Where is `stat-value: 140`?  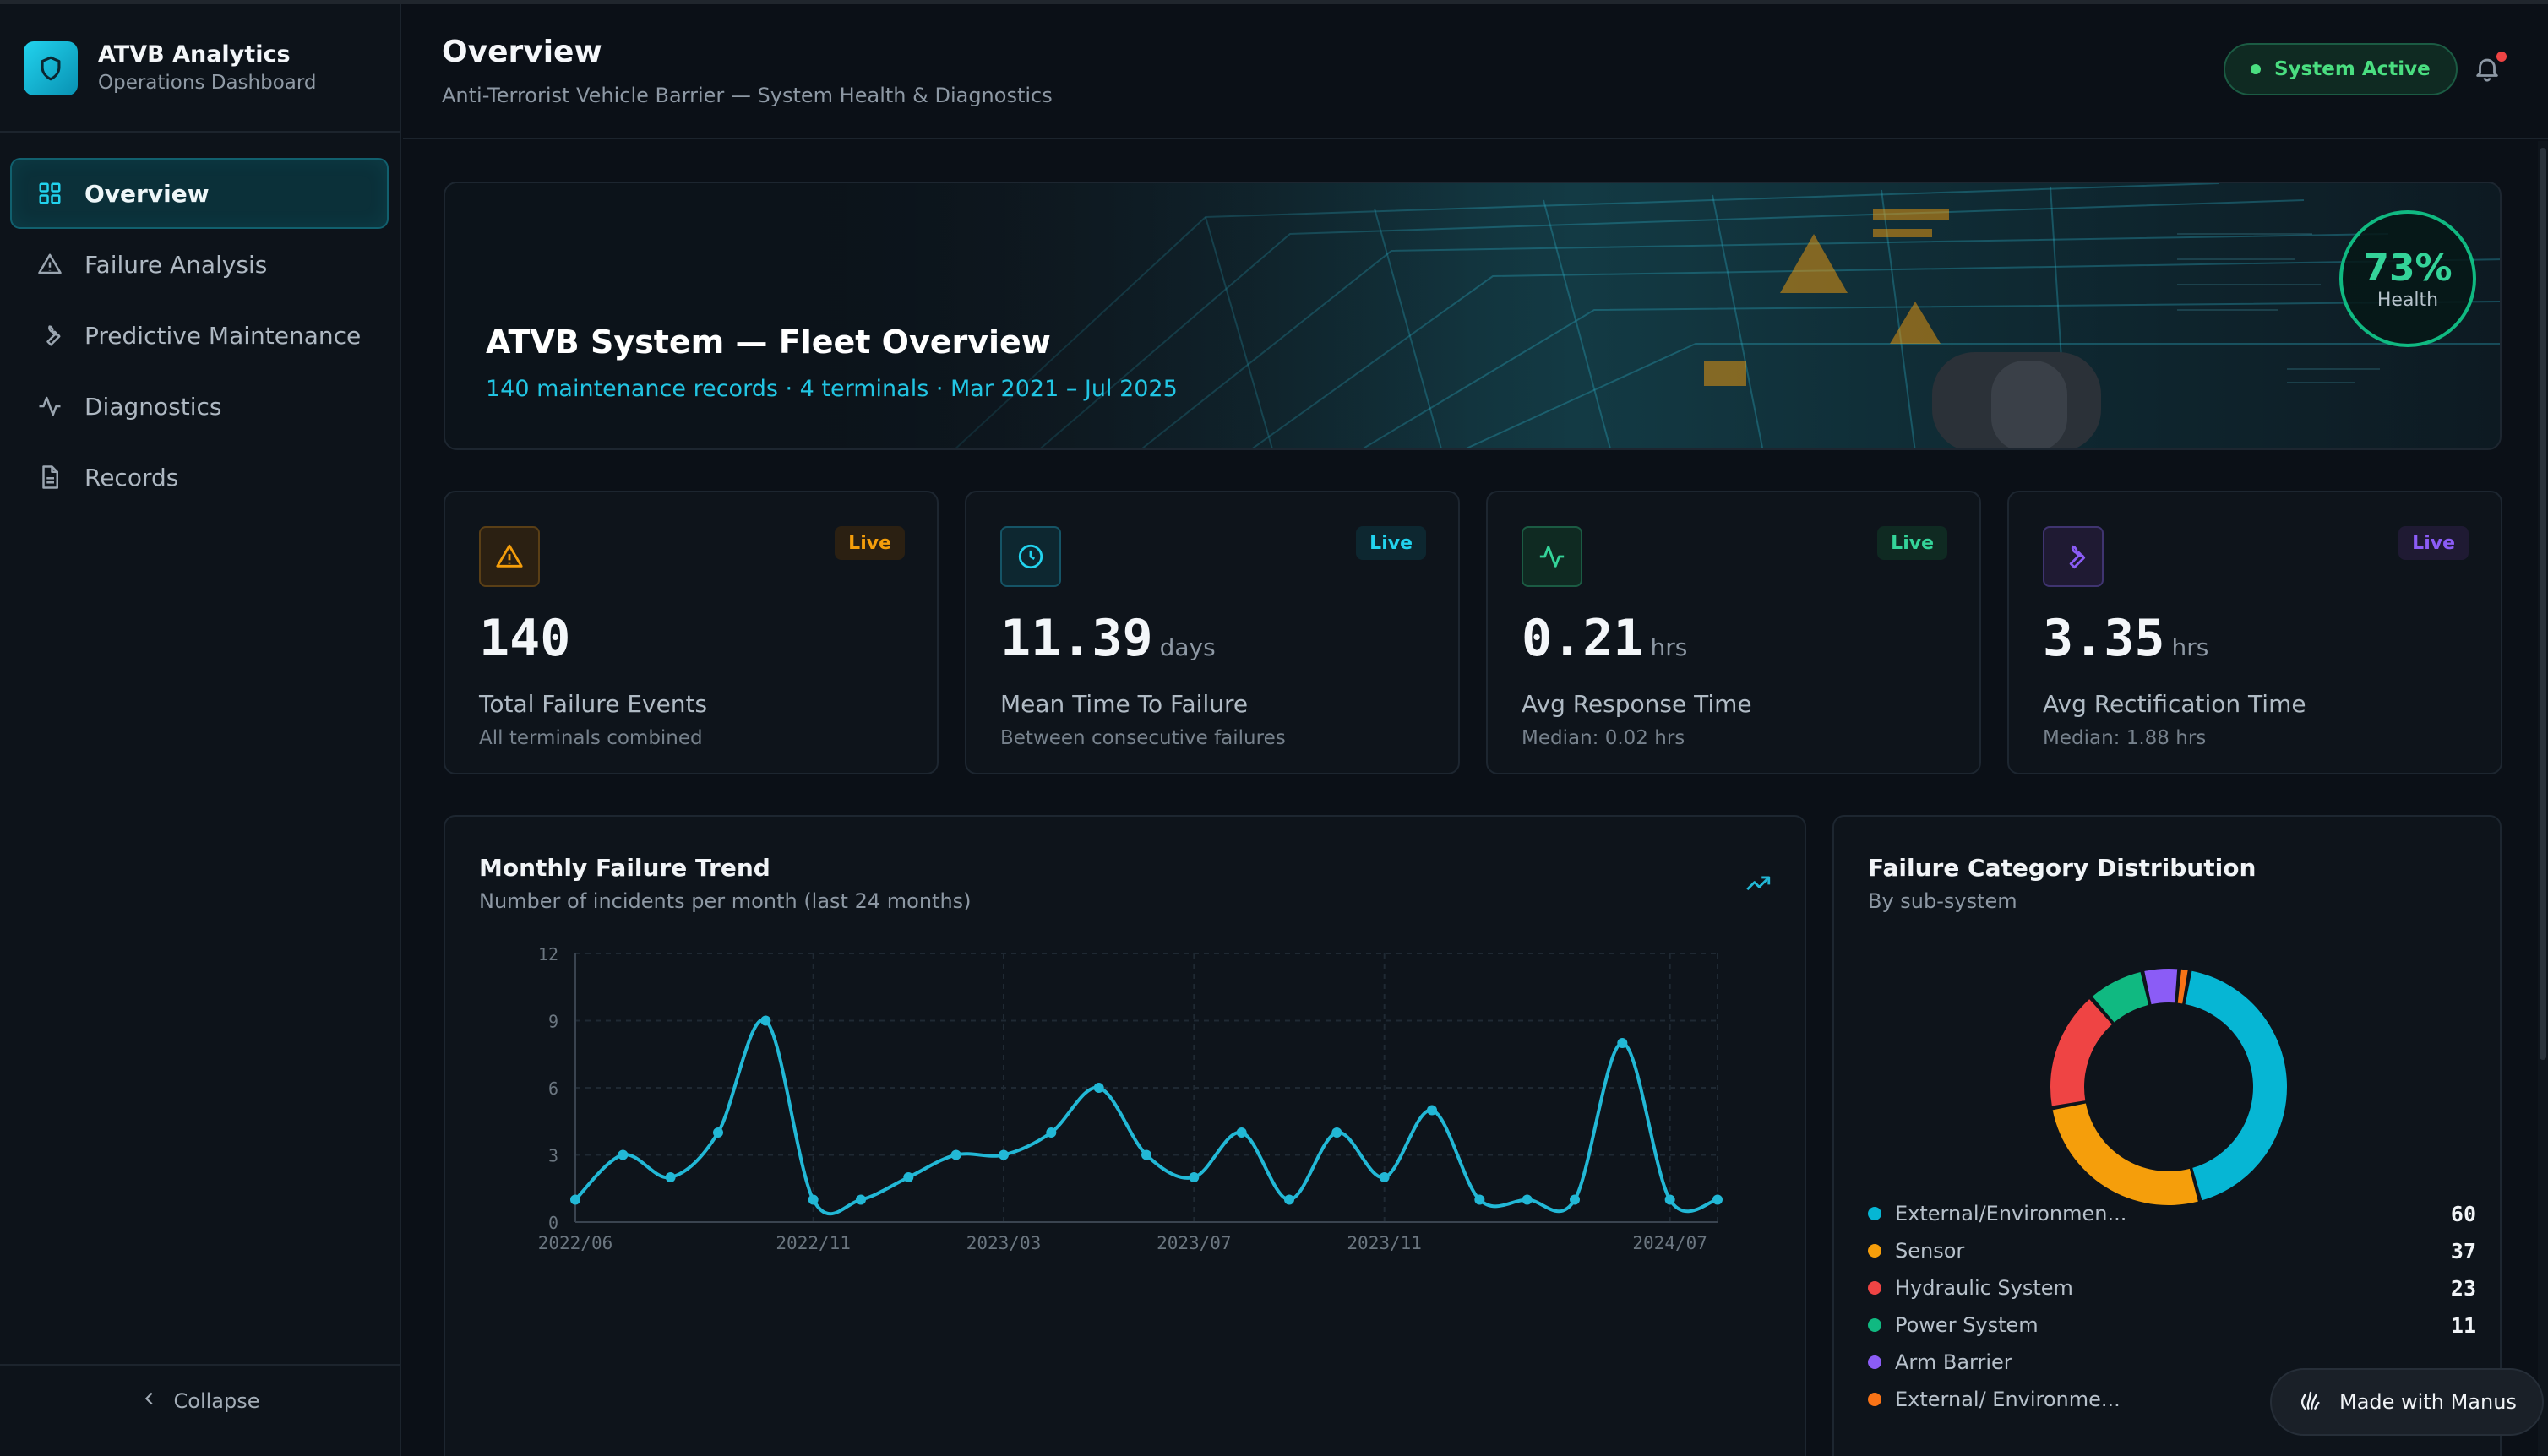 stat-value: 140 is located at coordinates (525, 638).